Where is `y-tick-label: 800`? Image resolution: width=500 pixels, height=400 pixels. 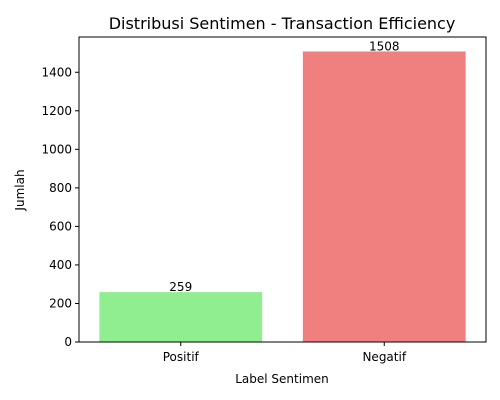 y-tick-label: 800 is located at coordinates (60, 188).